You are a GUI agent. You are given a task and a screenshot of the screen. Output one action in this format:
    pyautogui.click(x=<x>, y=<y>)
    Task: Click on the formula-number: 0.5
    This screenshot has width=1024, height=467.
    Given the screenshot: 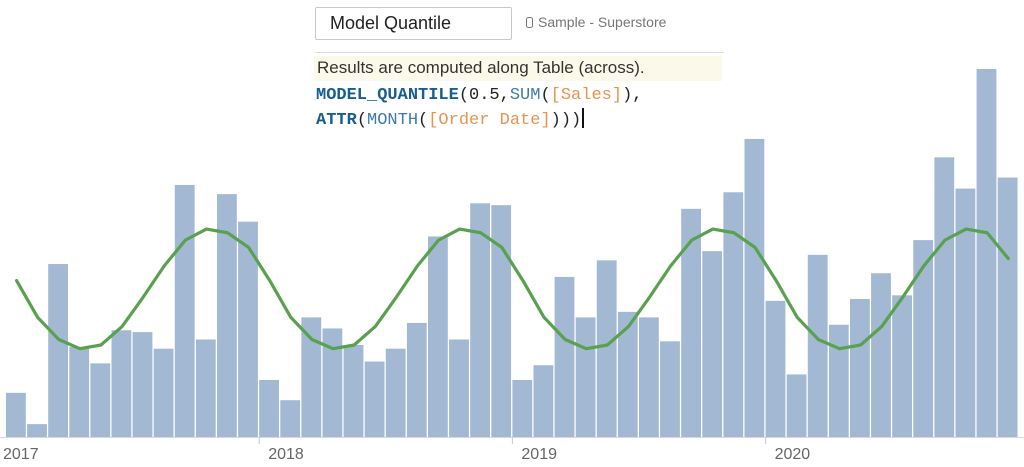 What is the action you would take?
    pyautogui.click(x=484, y=95)
    